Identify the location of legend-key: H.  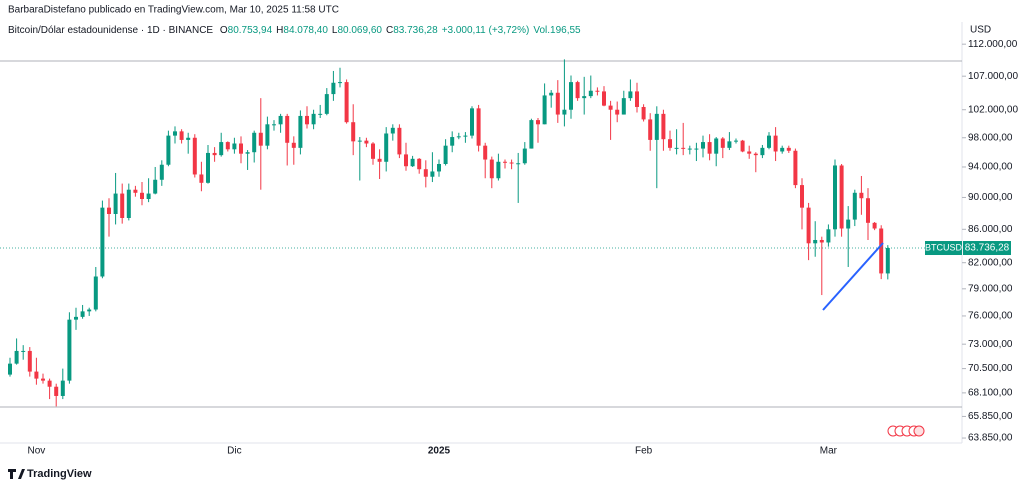
(280, 30).